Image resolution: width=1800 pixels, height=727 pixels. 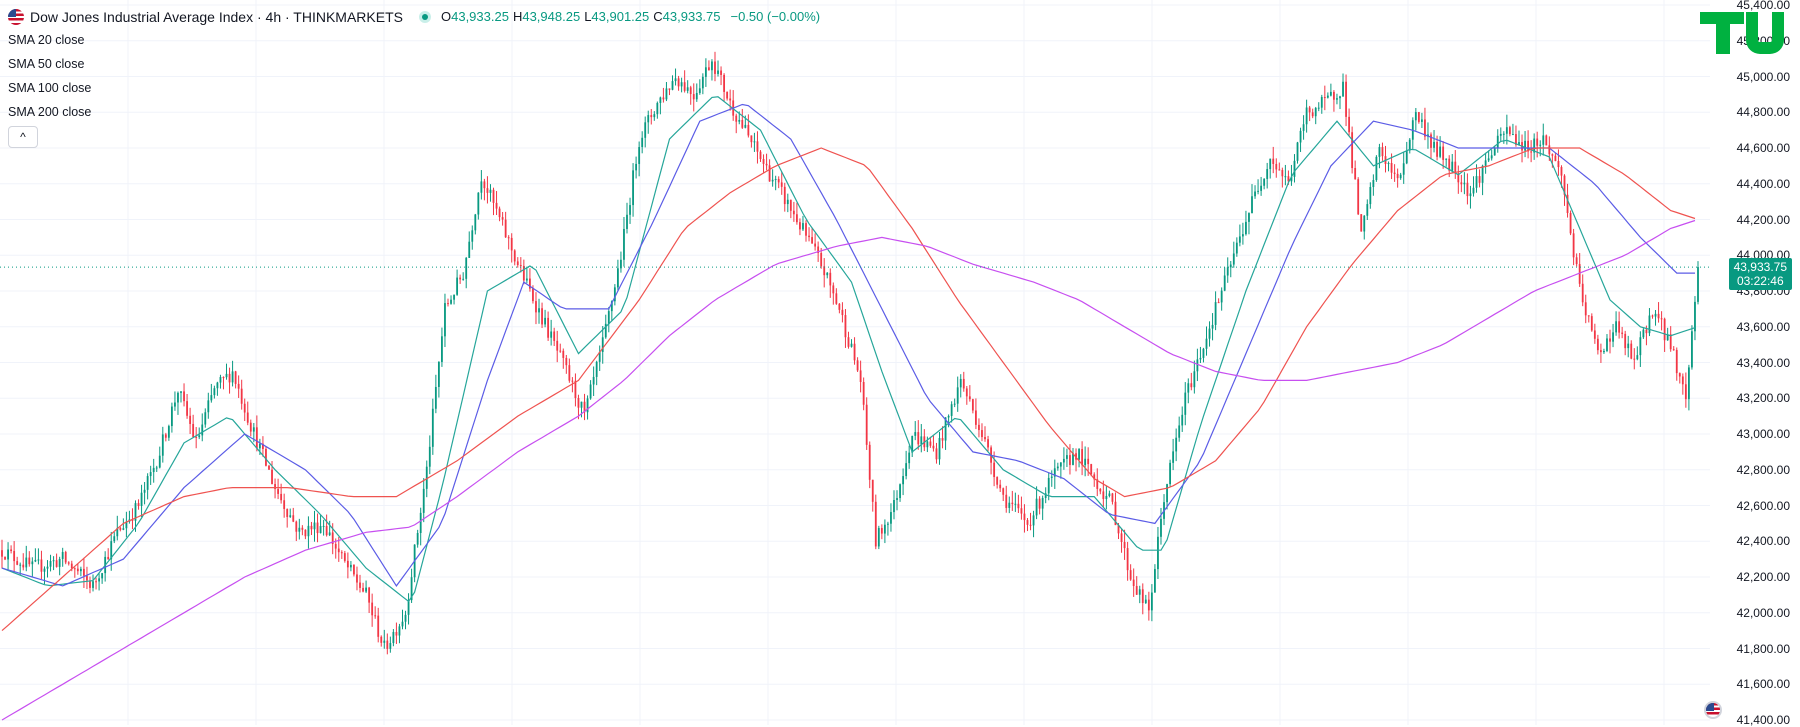 What do you see at coordinates (1744, 32) in the screenshot?
I see `tradingview-logo` at bounding box center [1744, 32].